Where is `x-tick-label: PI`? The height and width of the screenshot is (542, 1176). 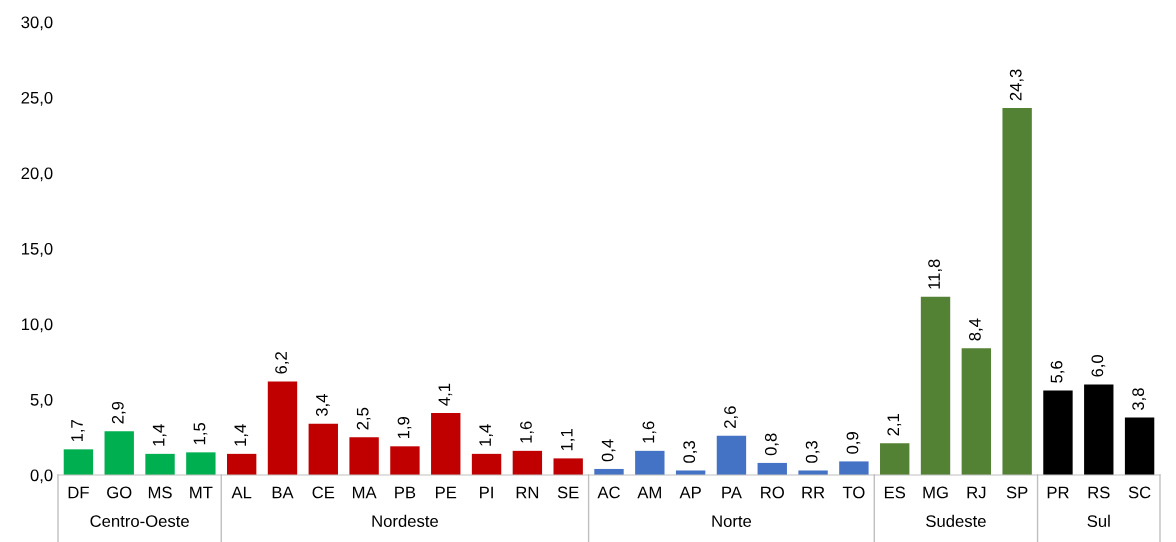
x-tick-label: PI is located at coordinates (486, 492).